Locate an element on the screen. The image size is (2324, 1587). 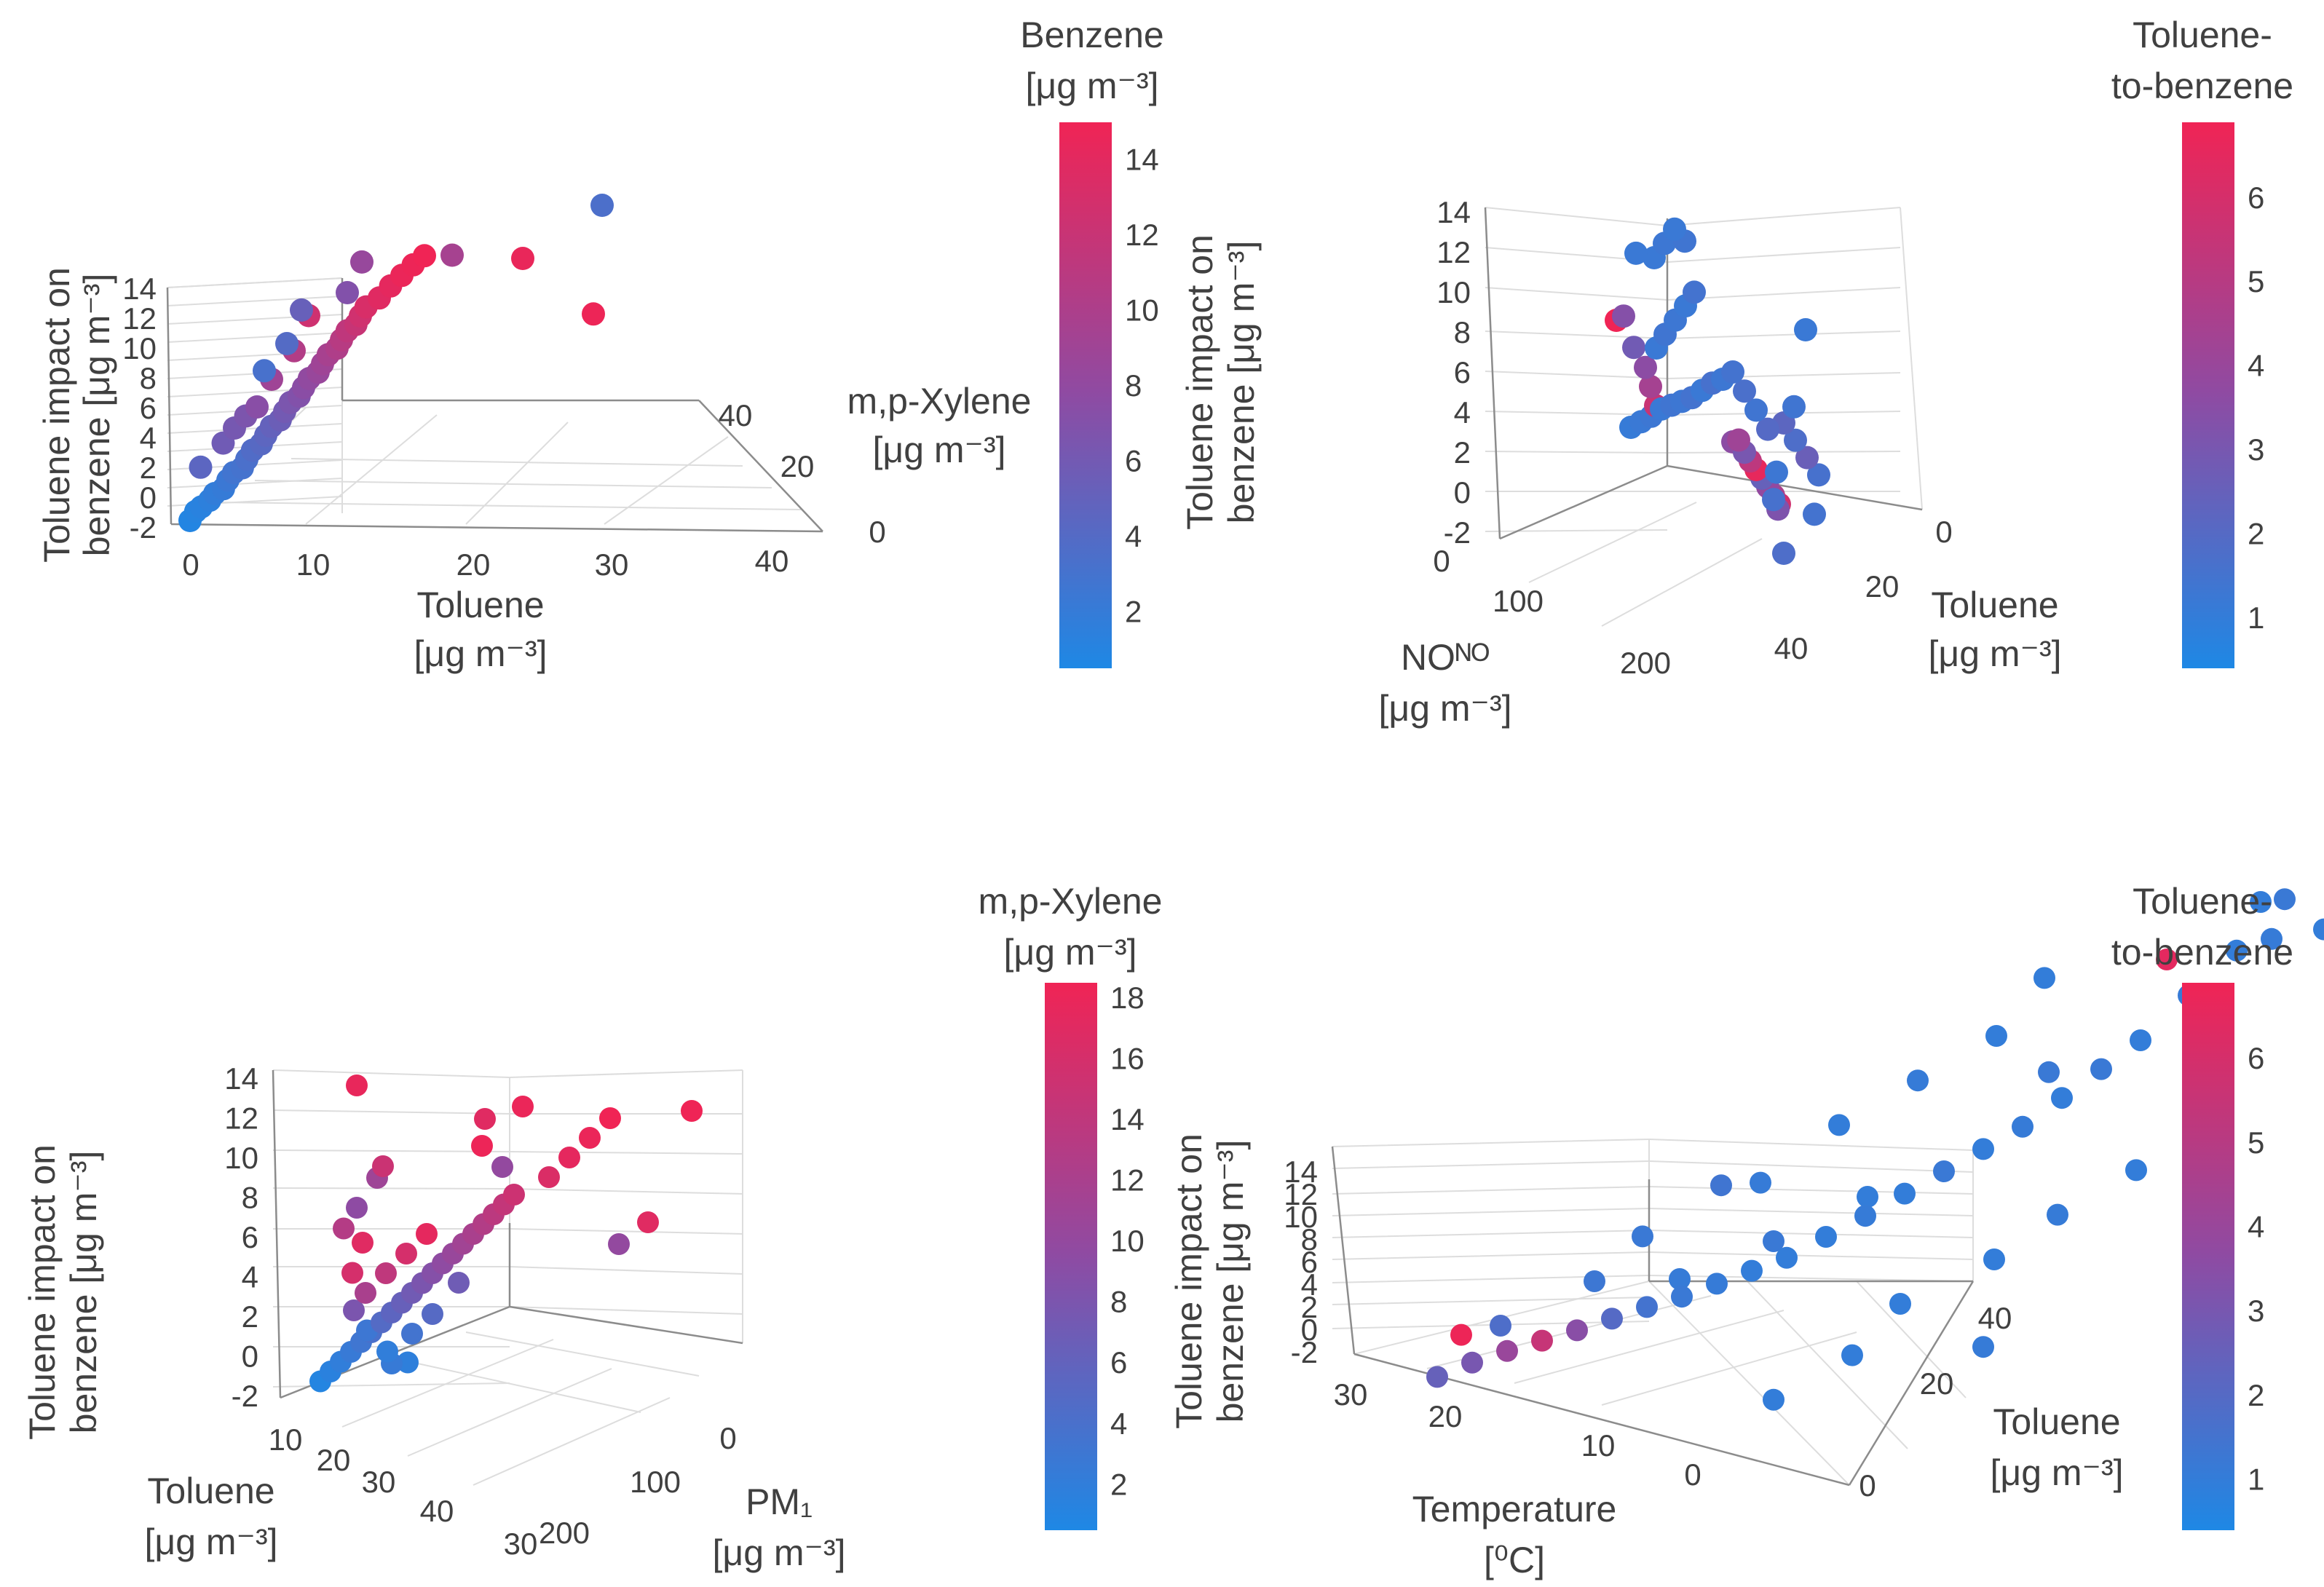
chart-c-z-tick: 10 is located at coordinates (241, 1158).